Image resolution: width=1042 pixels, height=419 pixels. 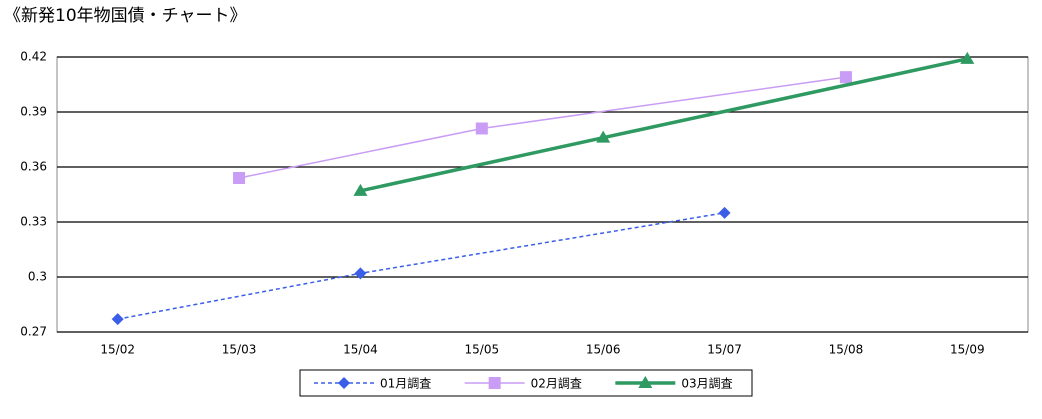 What do you see at coordinates (603, 350) in the screenshot?
I see `x-tick-label: 15/06` at bounding box center [603, 350].